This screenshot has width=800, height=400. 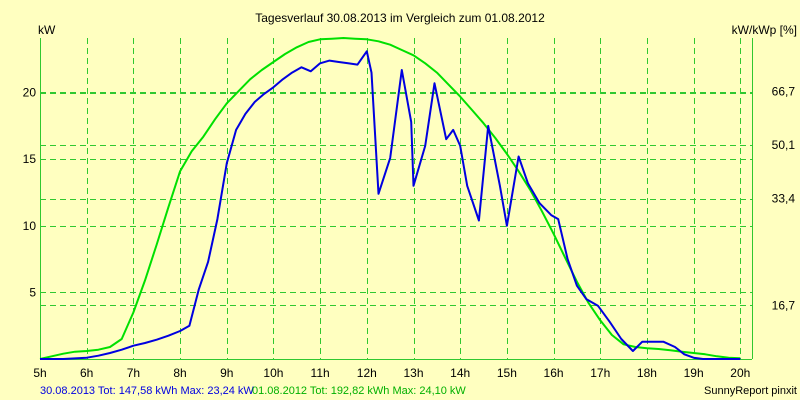 I want to click on x-tick-label: 12h, so click(x=367, y=373).